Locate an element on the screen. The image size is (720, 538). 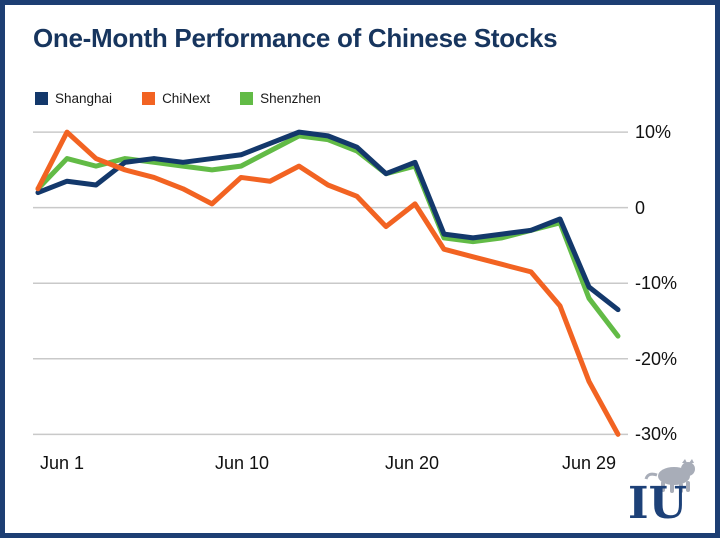
x-tick-label-jun10: Jun 10 is located at coordinates (242, 463).